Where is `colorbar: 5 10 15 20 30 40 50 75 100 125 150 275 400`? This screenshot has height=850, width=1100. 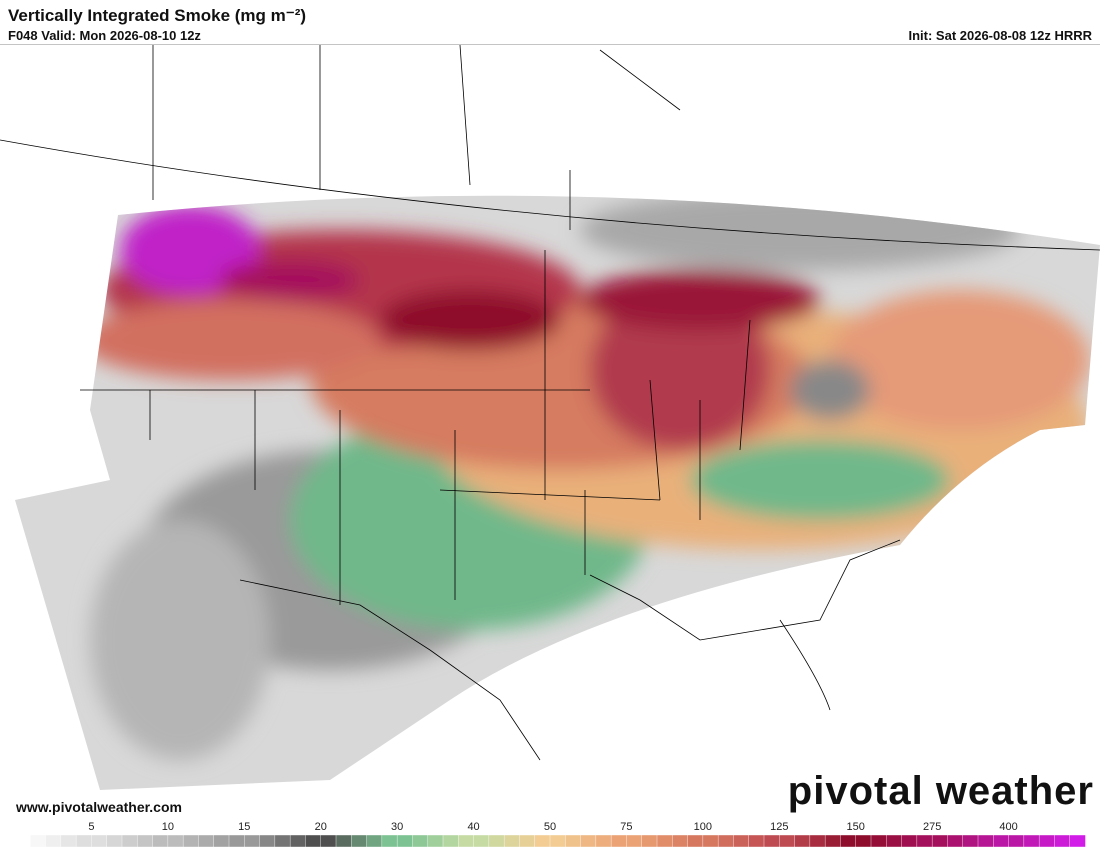
colorbar: 5 10 15 20 30 40 50 75 100 125 150 275 400 is located at coordinates (550, 834).